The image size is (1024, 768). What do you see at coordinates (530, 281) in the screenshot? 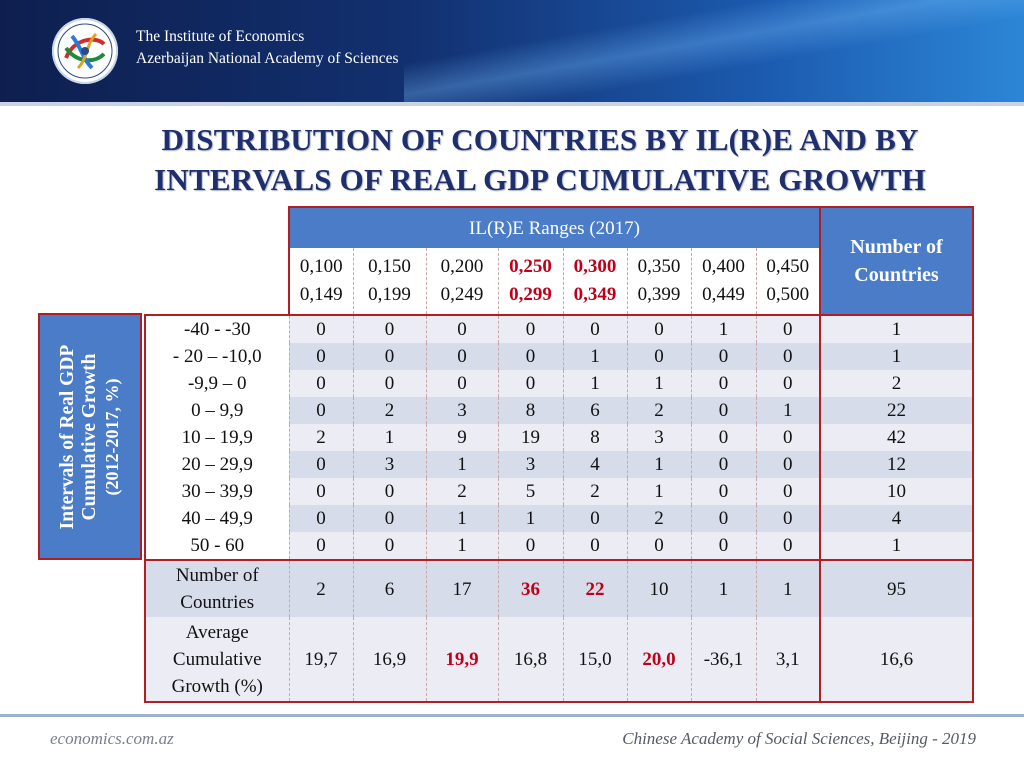
I see `range-cell: 0,250 0,299` at bounding box center [530, 281].